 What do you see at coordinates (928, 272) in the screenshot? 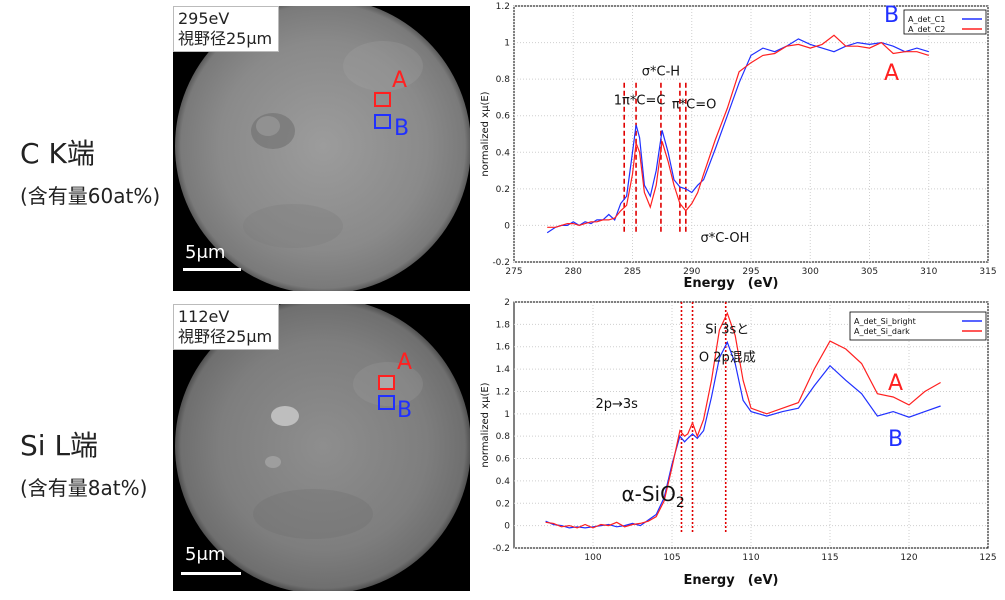
I see `c-x-tick-label: 310` at bounding box center [928, 272].